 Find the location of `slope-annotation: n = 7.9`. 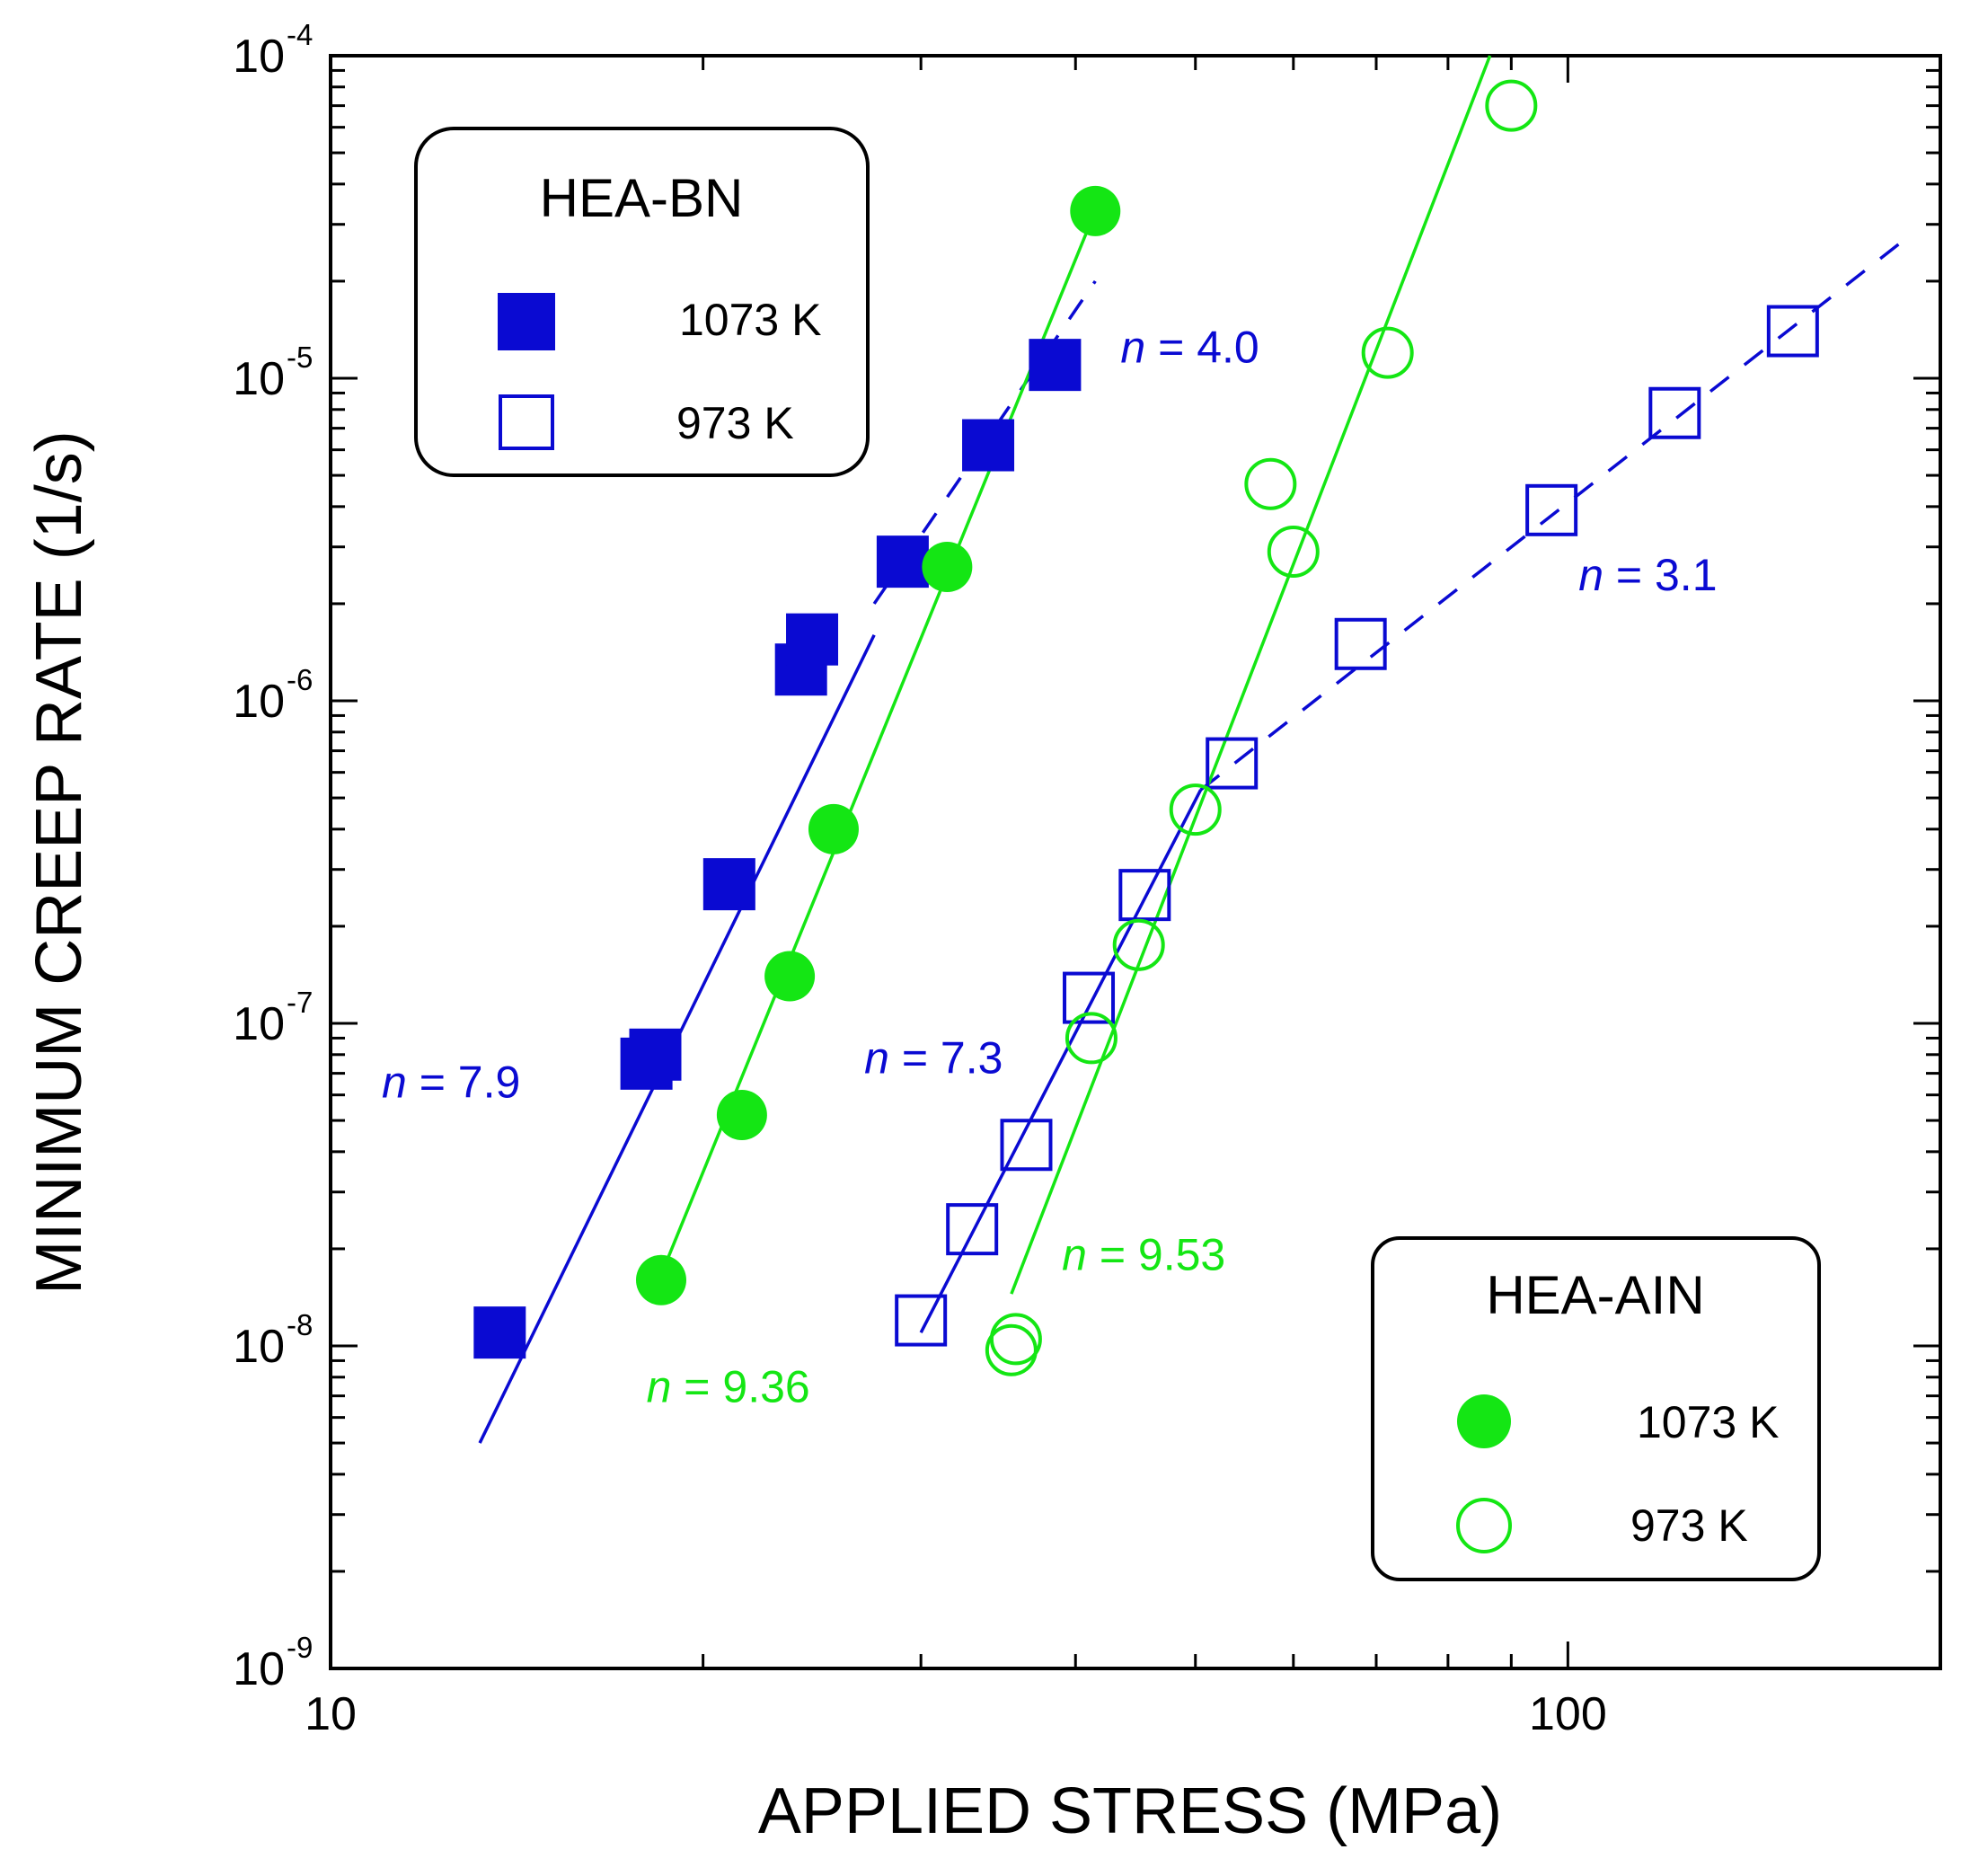

slope-annotation: n = 7.9 is located at coordinates (451, 1082).